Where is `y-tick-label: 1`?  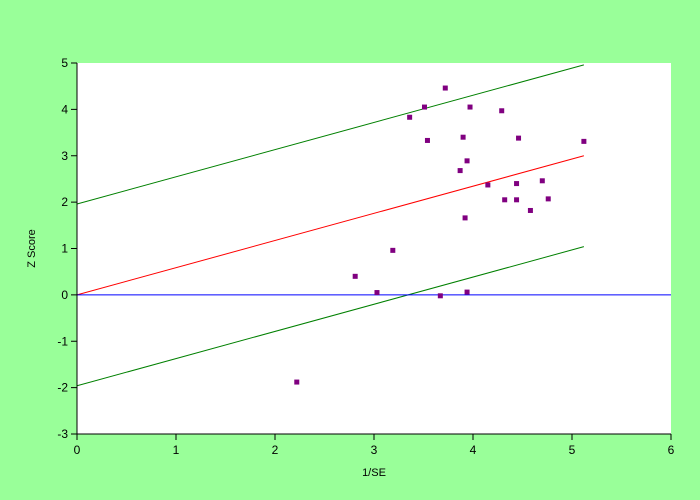 y-tick-label: 1 is located at coordinates (64, 249).